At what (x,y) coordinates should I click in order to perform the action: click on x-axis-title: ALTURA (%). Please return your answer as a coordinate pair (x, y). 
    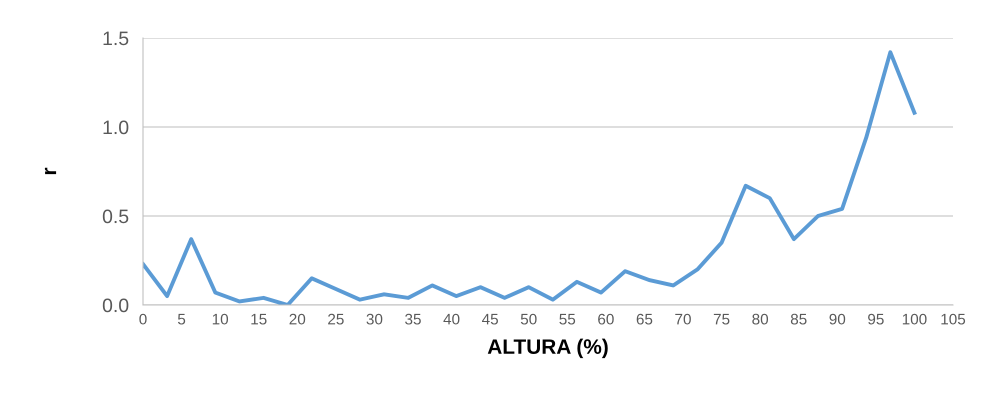
    Looking at the image, I should click on (548, 348).